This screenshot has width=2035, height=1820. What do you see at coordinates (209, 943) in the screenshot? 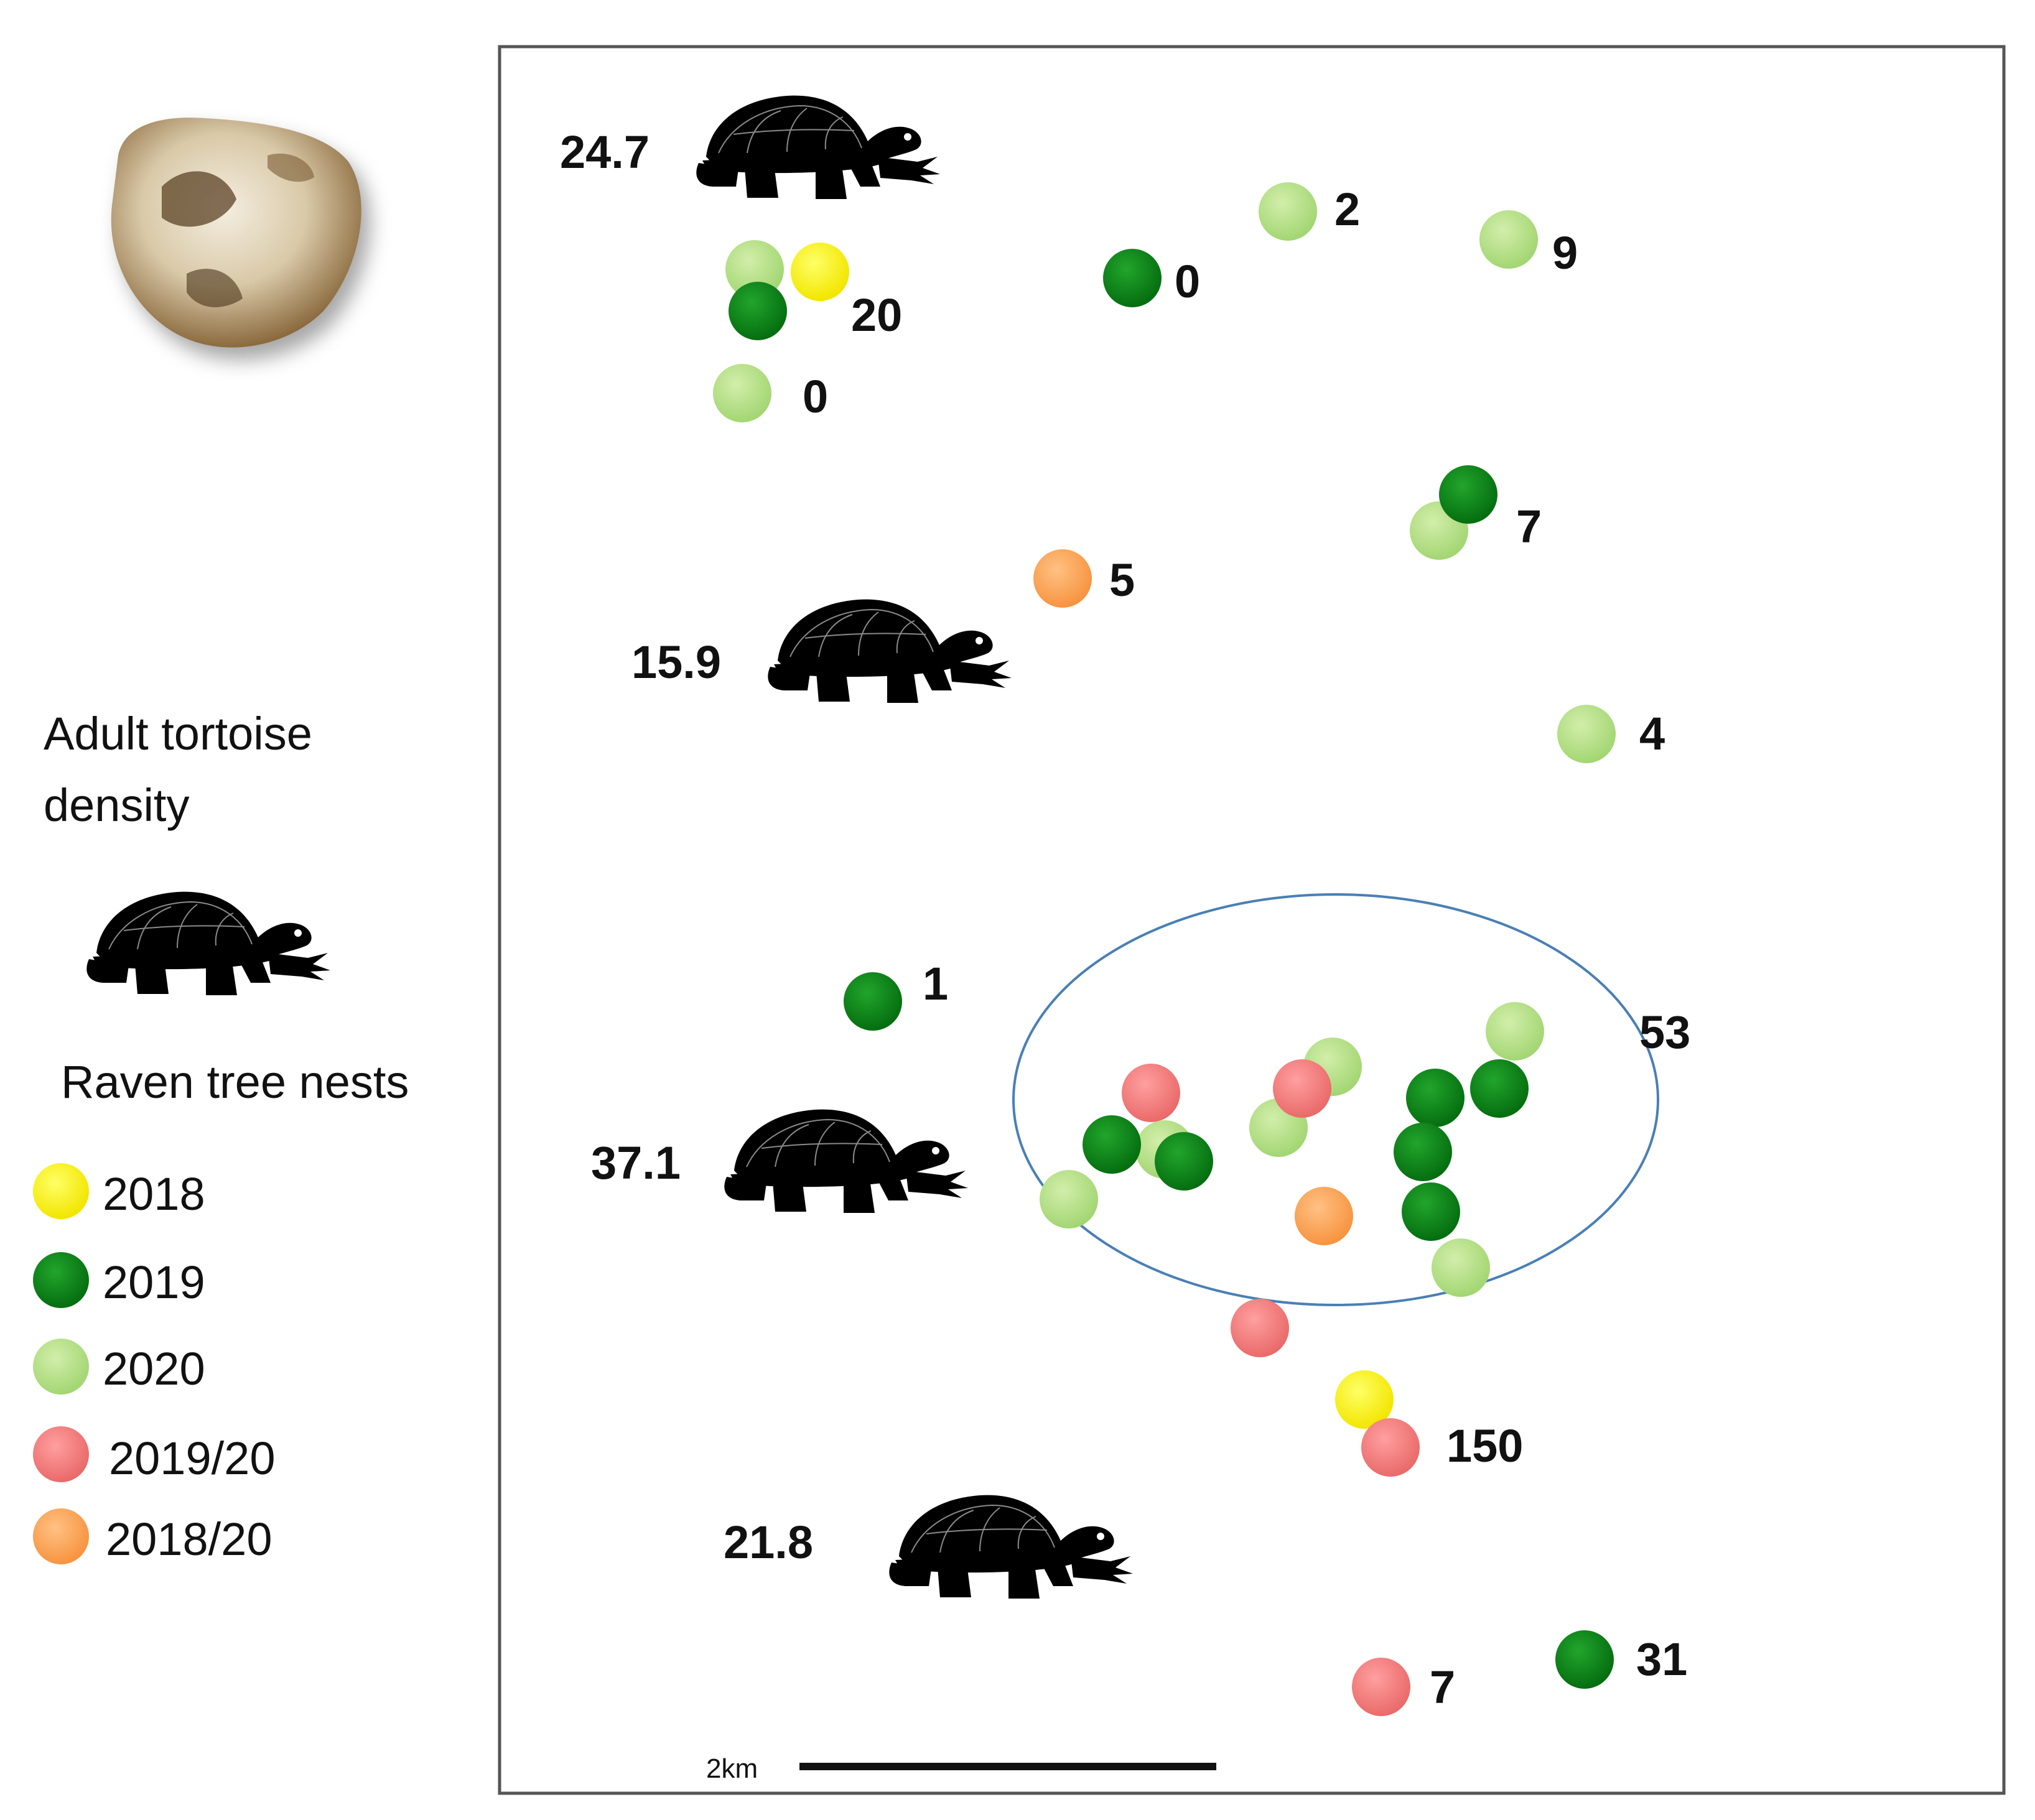
I see `legend-tortoise-icon` at bounding box center [209, 943].